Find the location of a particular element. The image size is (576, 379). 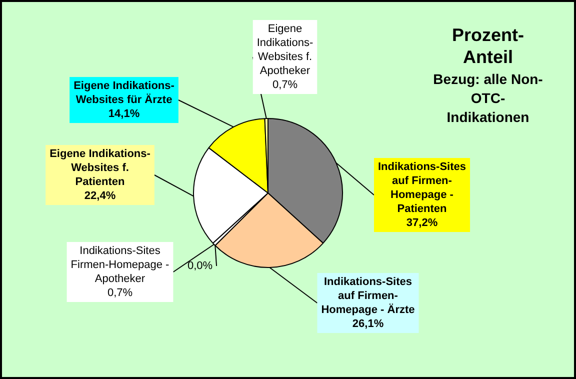

slice-label: Eigene Indikations-Websites f. Patienten is located at coordinates (100, 168).